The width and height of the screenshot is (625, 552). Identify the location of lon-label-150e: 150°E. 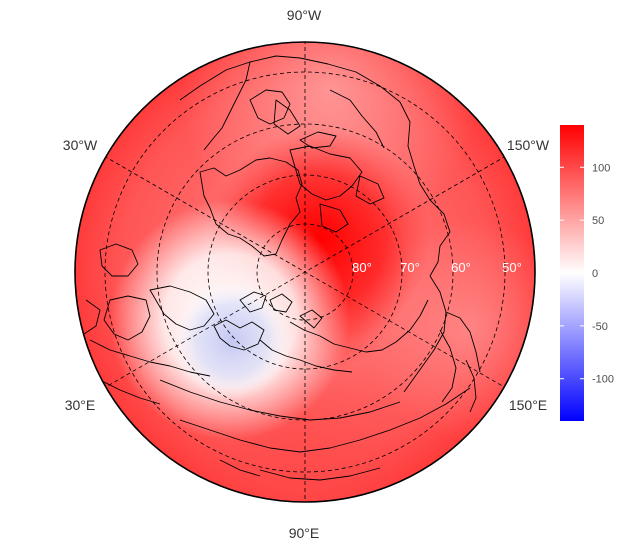
(528, 405).